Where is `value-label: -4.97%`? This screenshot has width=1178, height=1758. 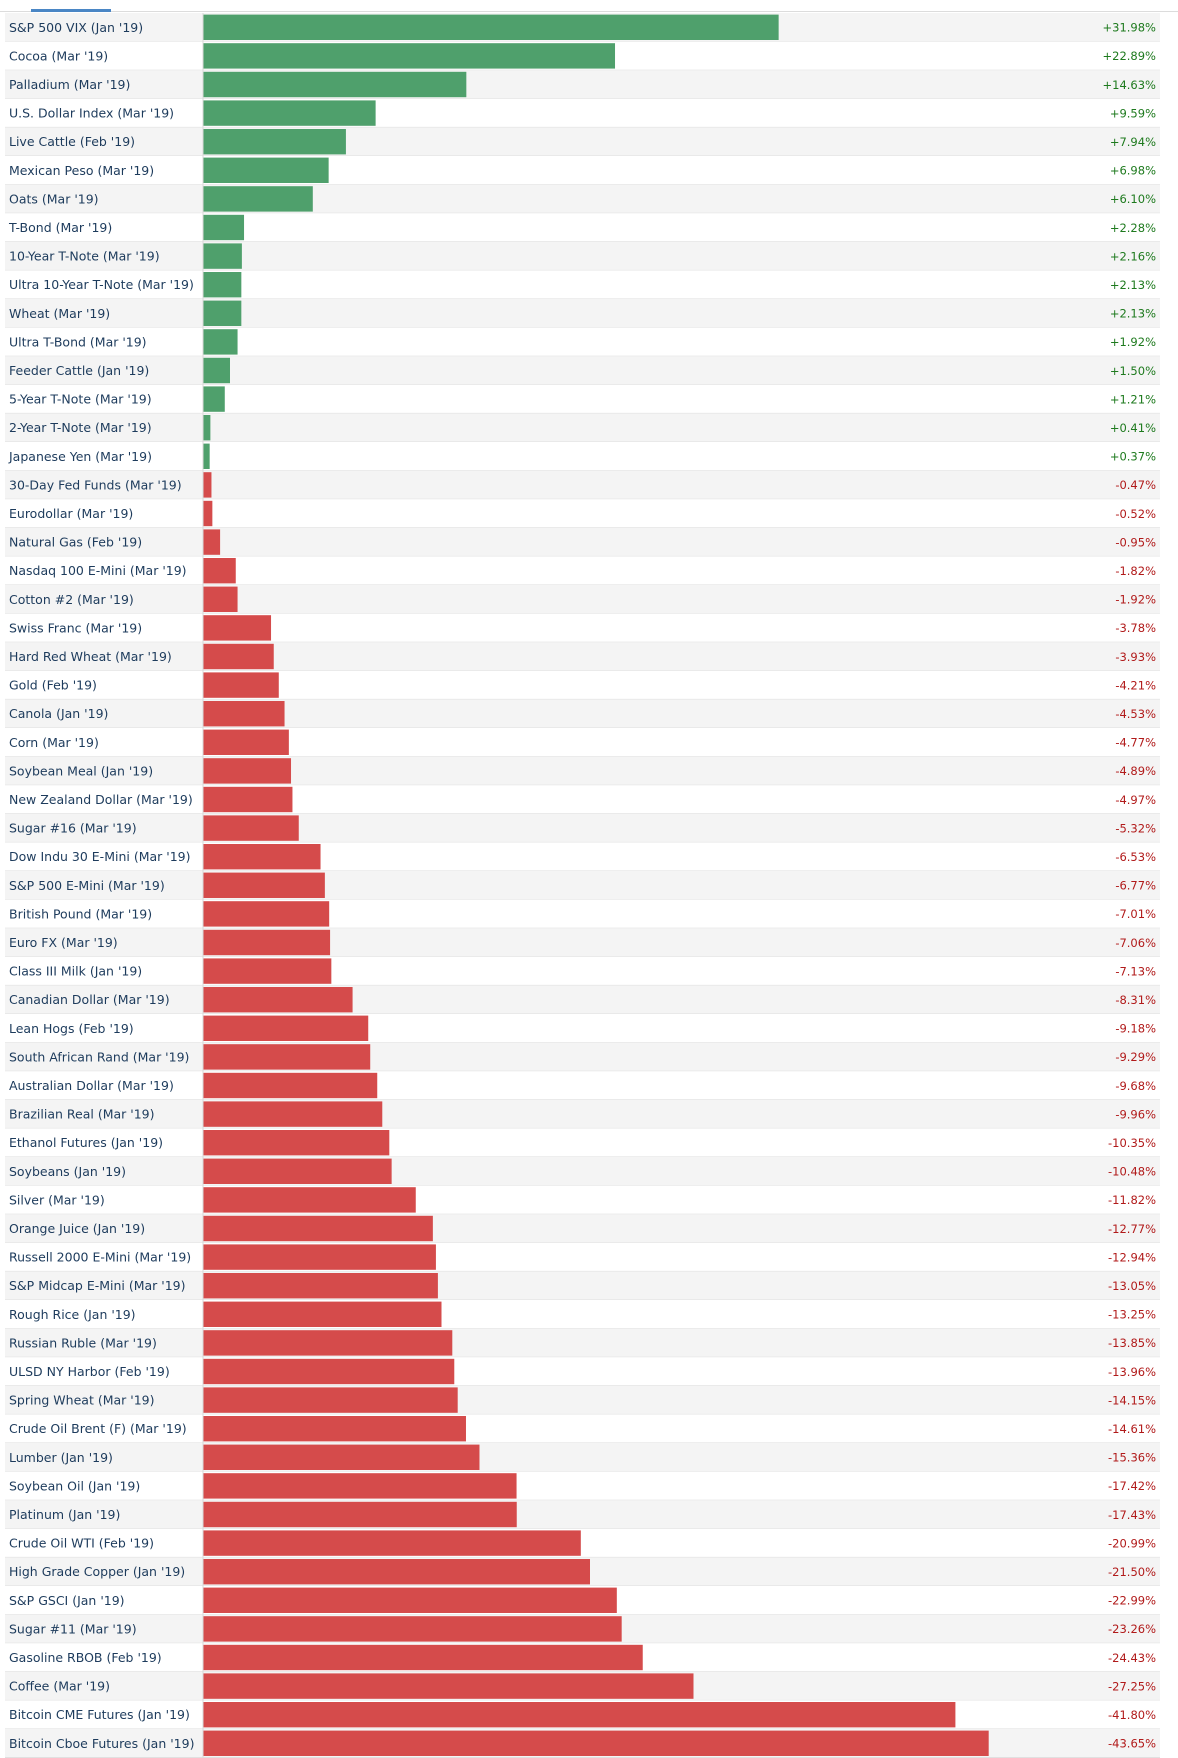 value-label: -4.97% is located at coordinates (1135, 800).